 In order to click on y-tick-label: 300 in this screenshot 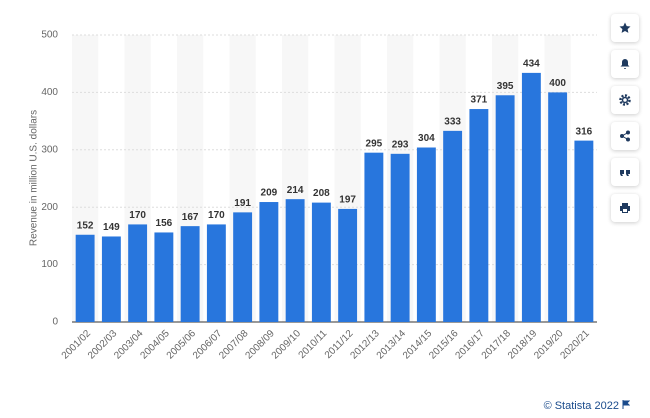, I will do `click(49, 149)`.